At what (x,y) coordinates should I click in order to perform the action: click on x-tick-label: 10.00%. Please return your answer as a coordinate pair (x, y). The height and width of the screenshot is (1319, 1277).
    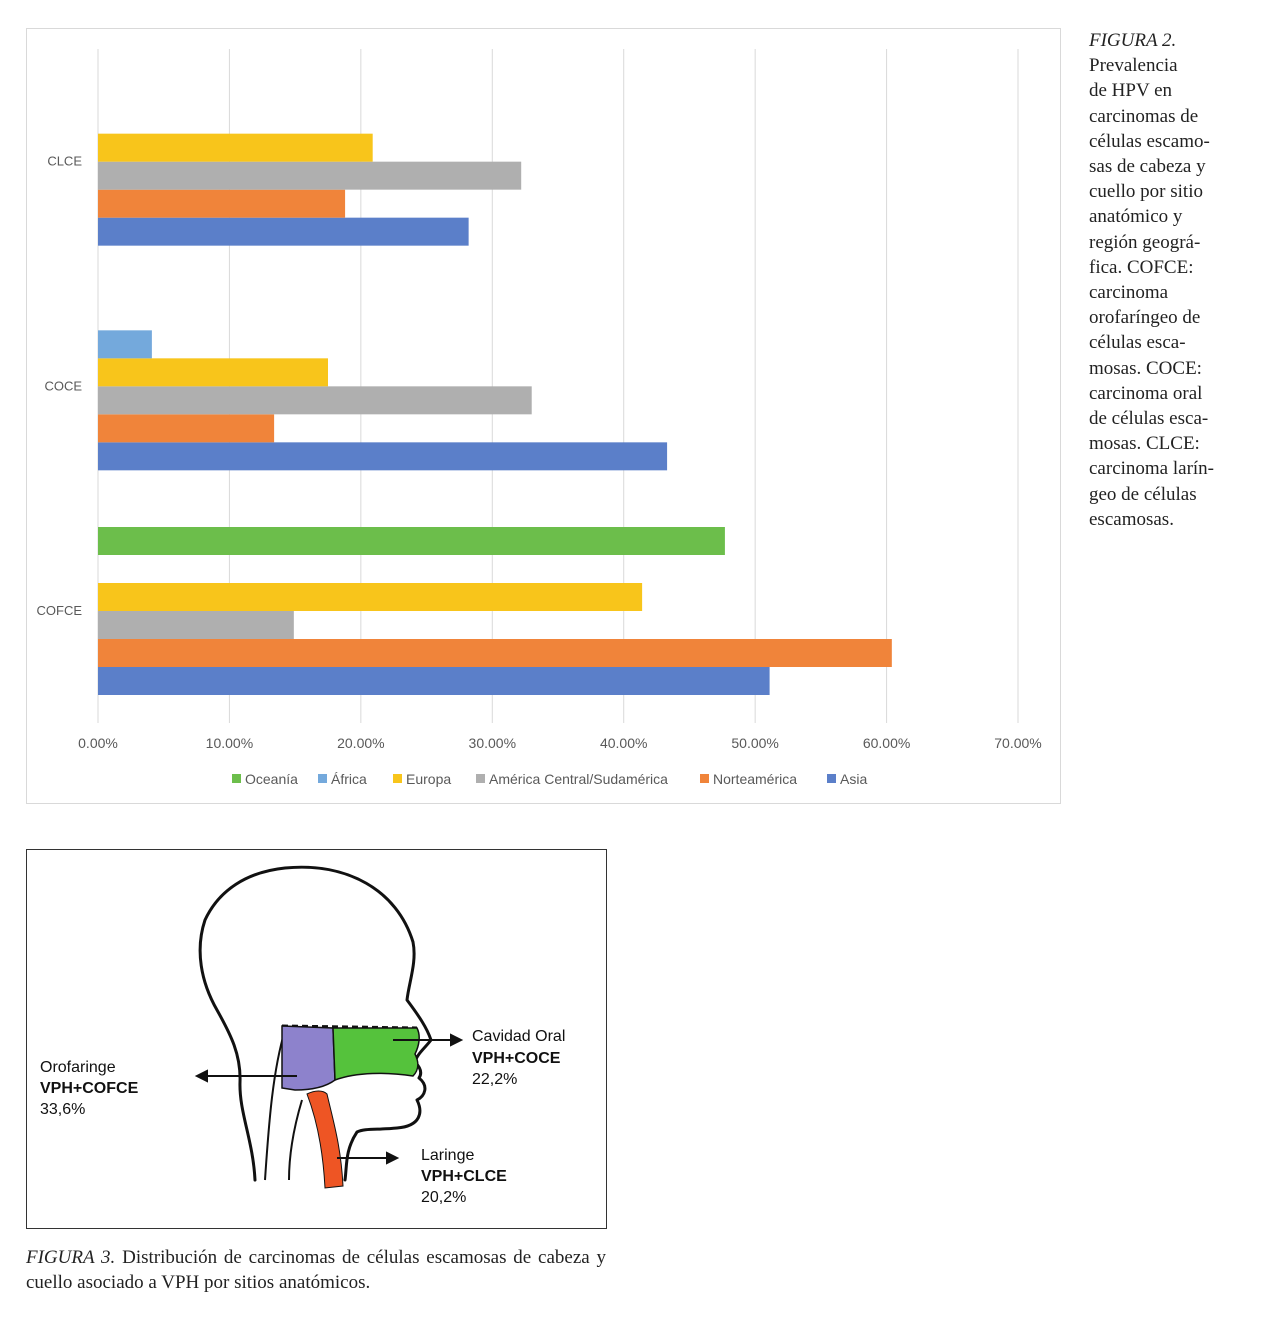
    Looking at the image, I should click on (229, 743).